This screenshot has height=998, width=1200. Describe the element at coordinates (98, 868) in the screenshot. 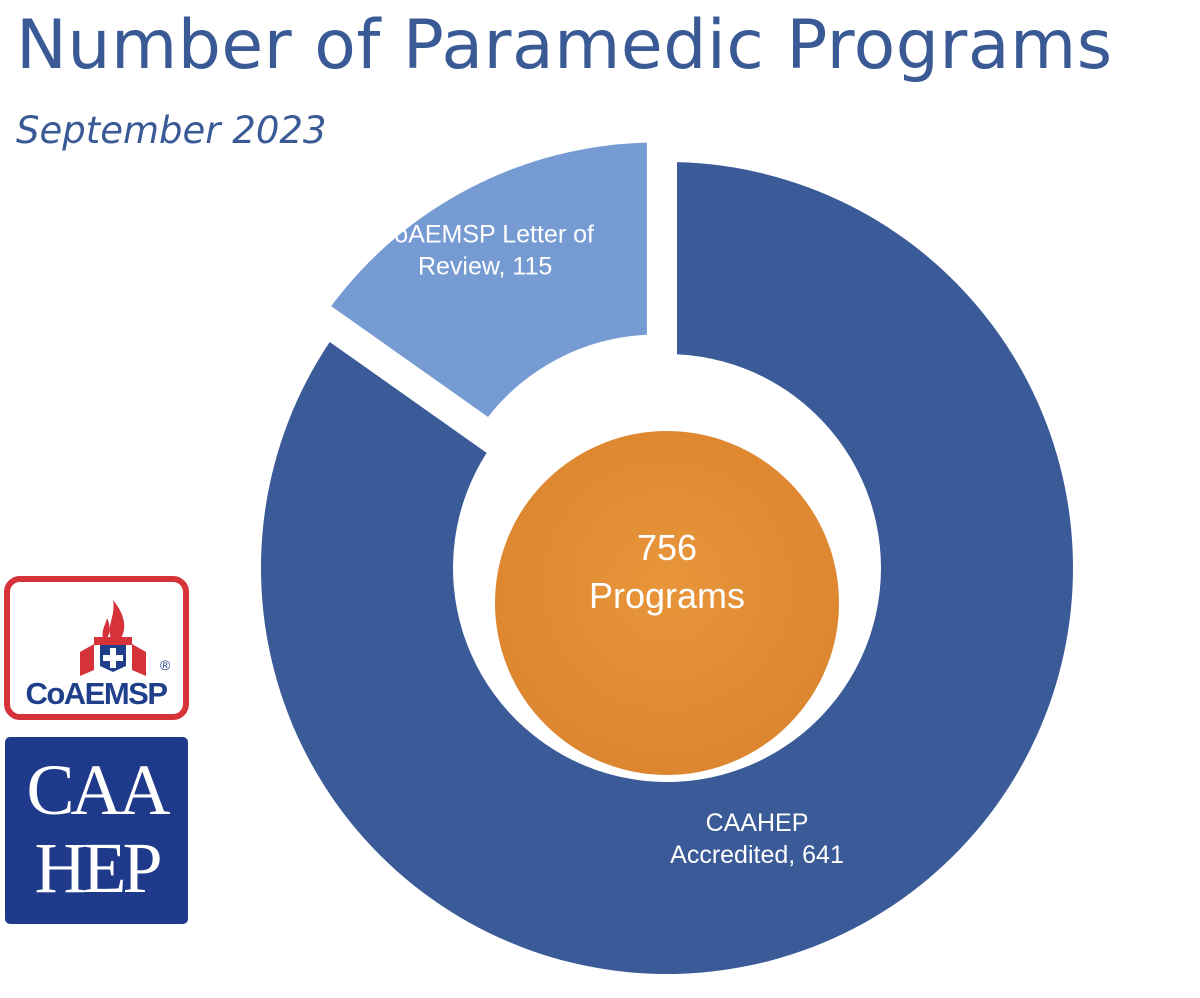

I see `caahep-logo-line2: HEP` at that location.